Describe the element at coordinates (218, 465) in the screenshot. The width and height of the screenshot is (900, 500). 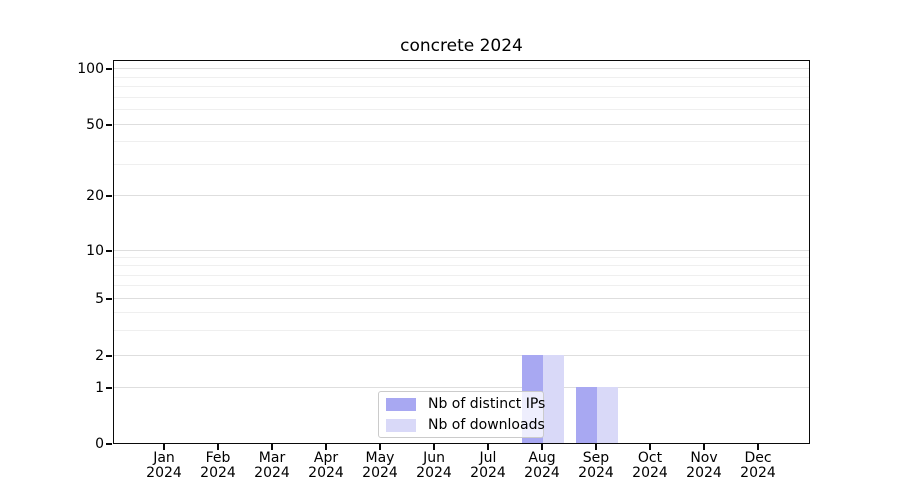
I see `x-tick-label-feb: Feb 2024` at that location.